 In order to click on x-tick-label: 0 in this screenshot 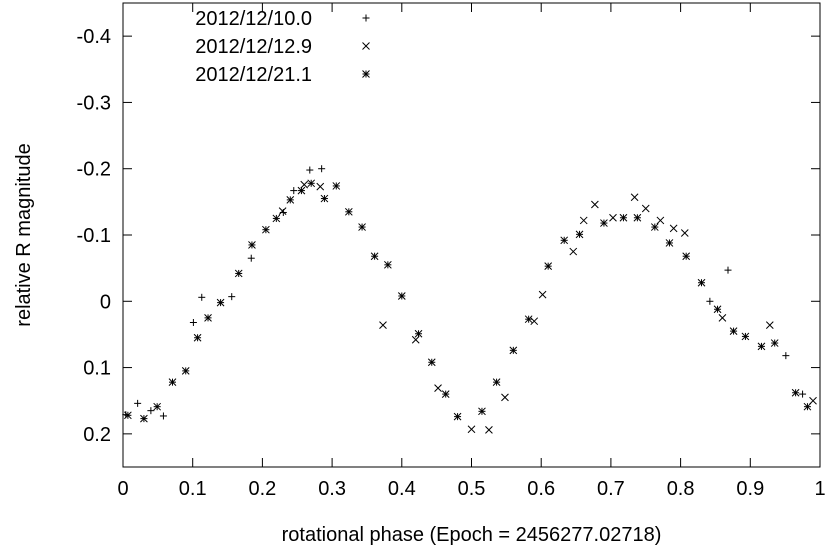, I will do `click(122, 489)`.